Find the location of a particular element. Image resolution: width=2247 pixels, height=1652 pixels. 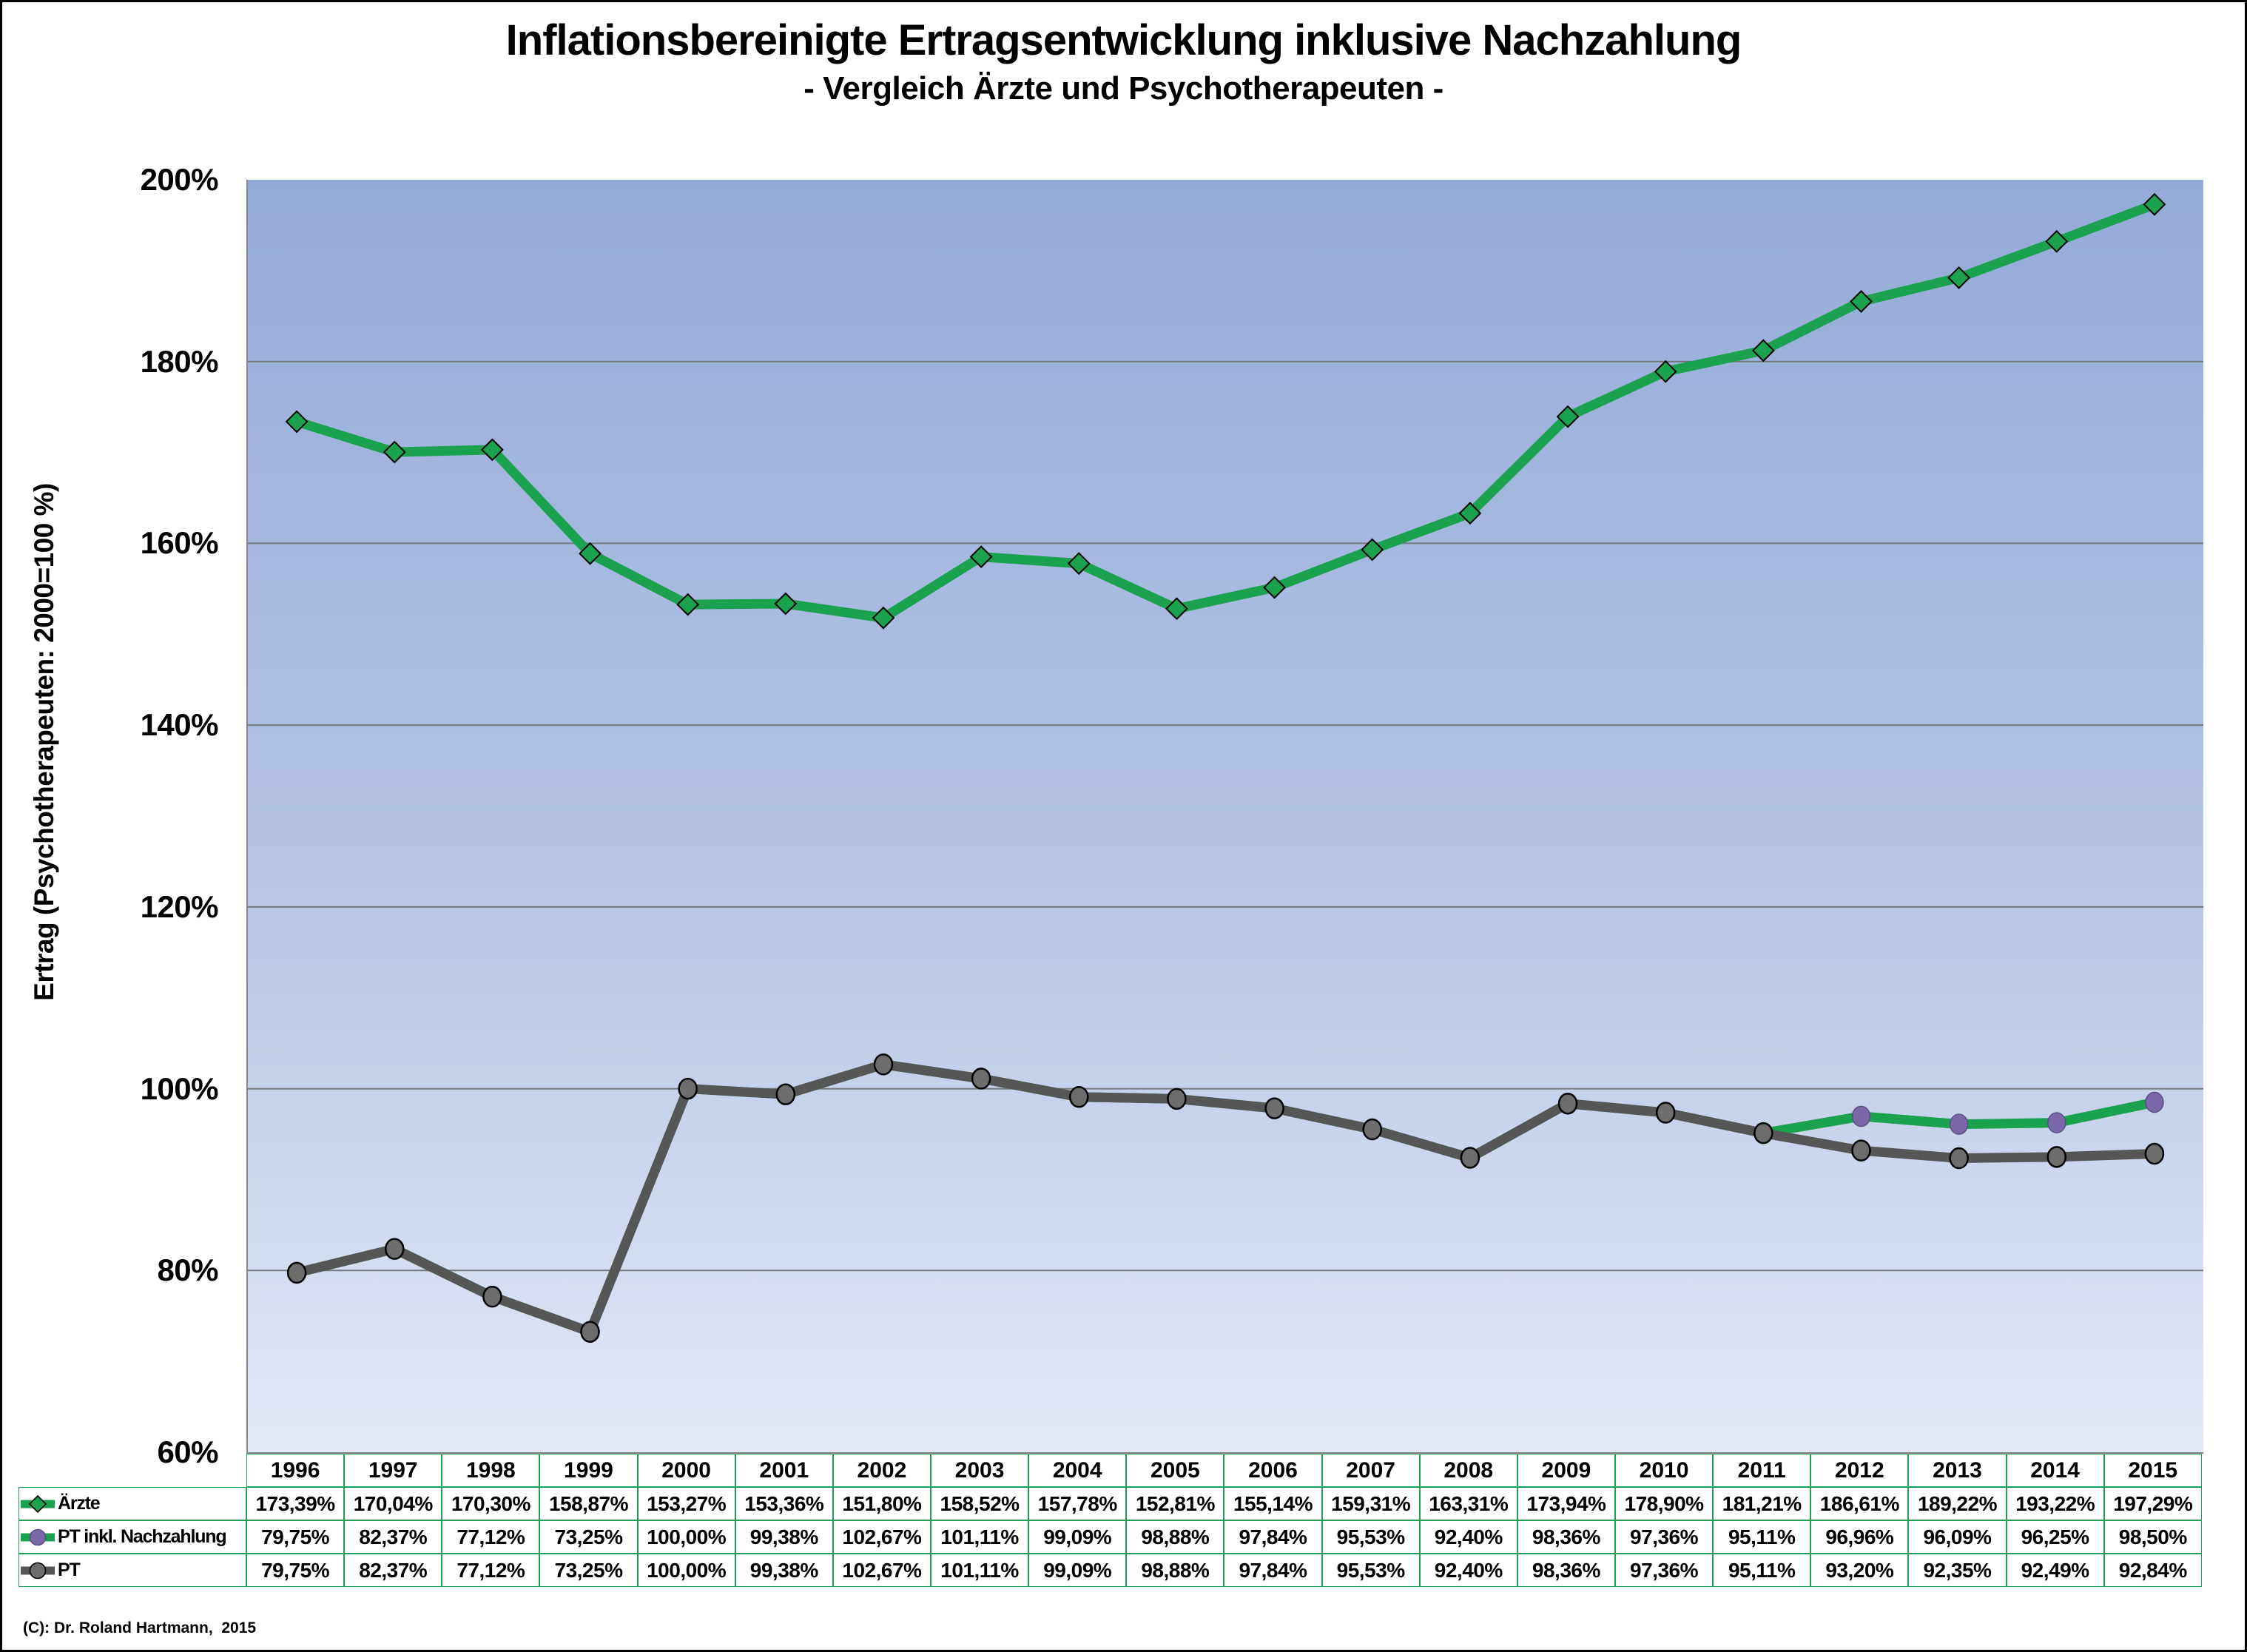

value-cell-pt: 79,75% is located at coordinates (295, 1570).